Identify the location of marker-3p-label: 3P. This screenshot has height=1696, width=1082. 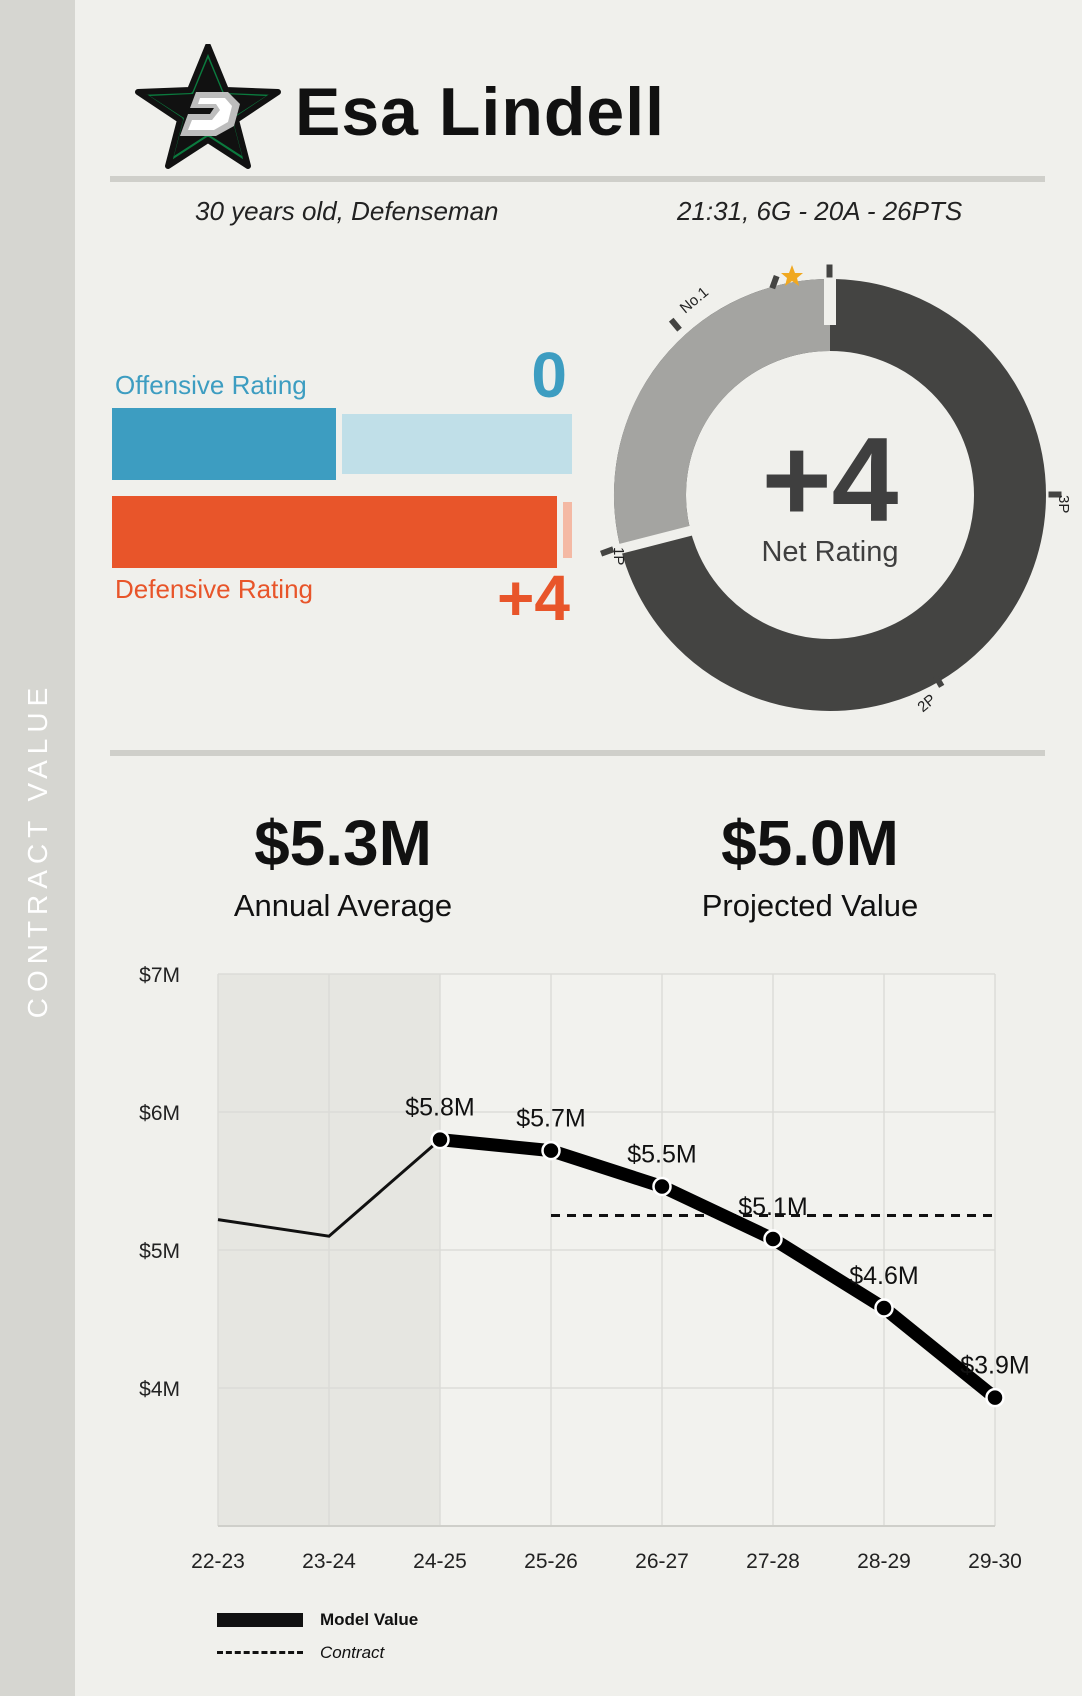
(1062, 504).